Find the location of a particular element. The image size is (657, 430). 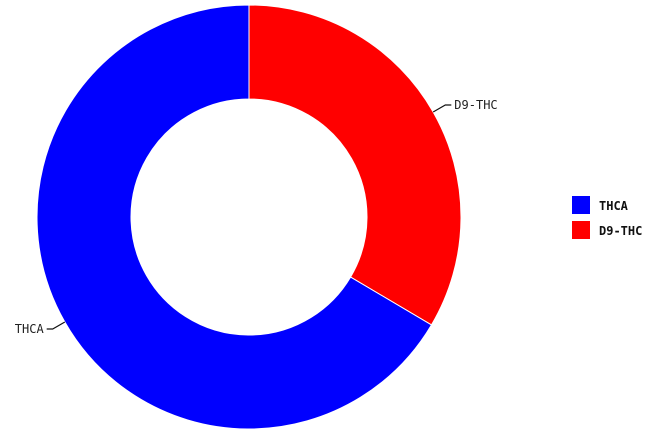

slice-label-d9-thc: D9-THC is located at coordinates (475, 105).